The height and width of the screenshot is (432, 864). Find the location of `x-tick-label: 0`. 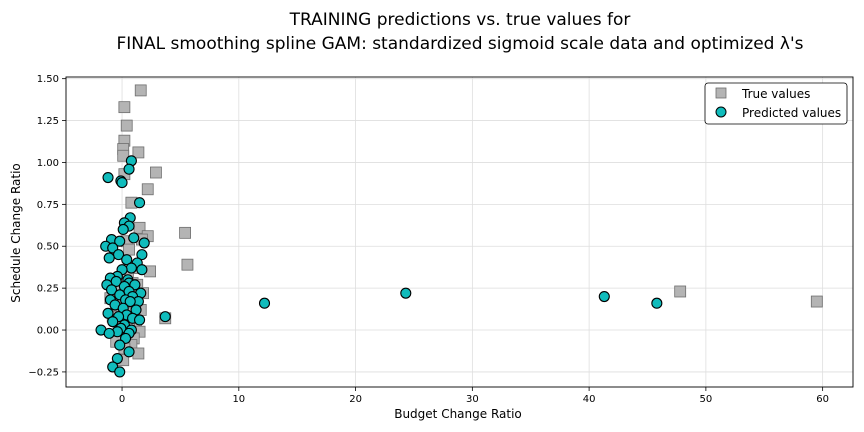

x-tick-label: 0 is located at coordinates (122, 399).